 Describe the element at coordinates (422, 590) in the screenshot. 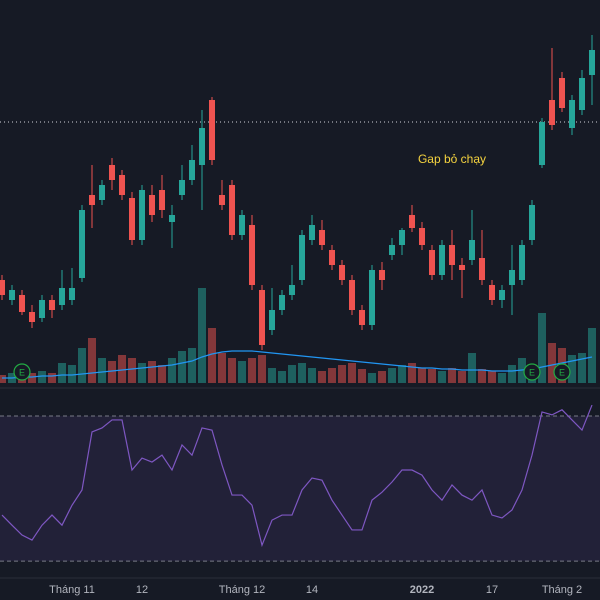

I see `x-tick-label: 2022` at that location.